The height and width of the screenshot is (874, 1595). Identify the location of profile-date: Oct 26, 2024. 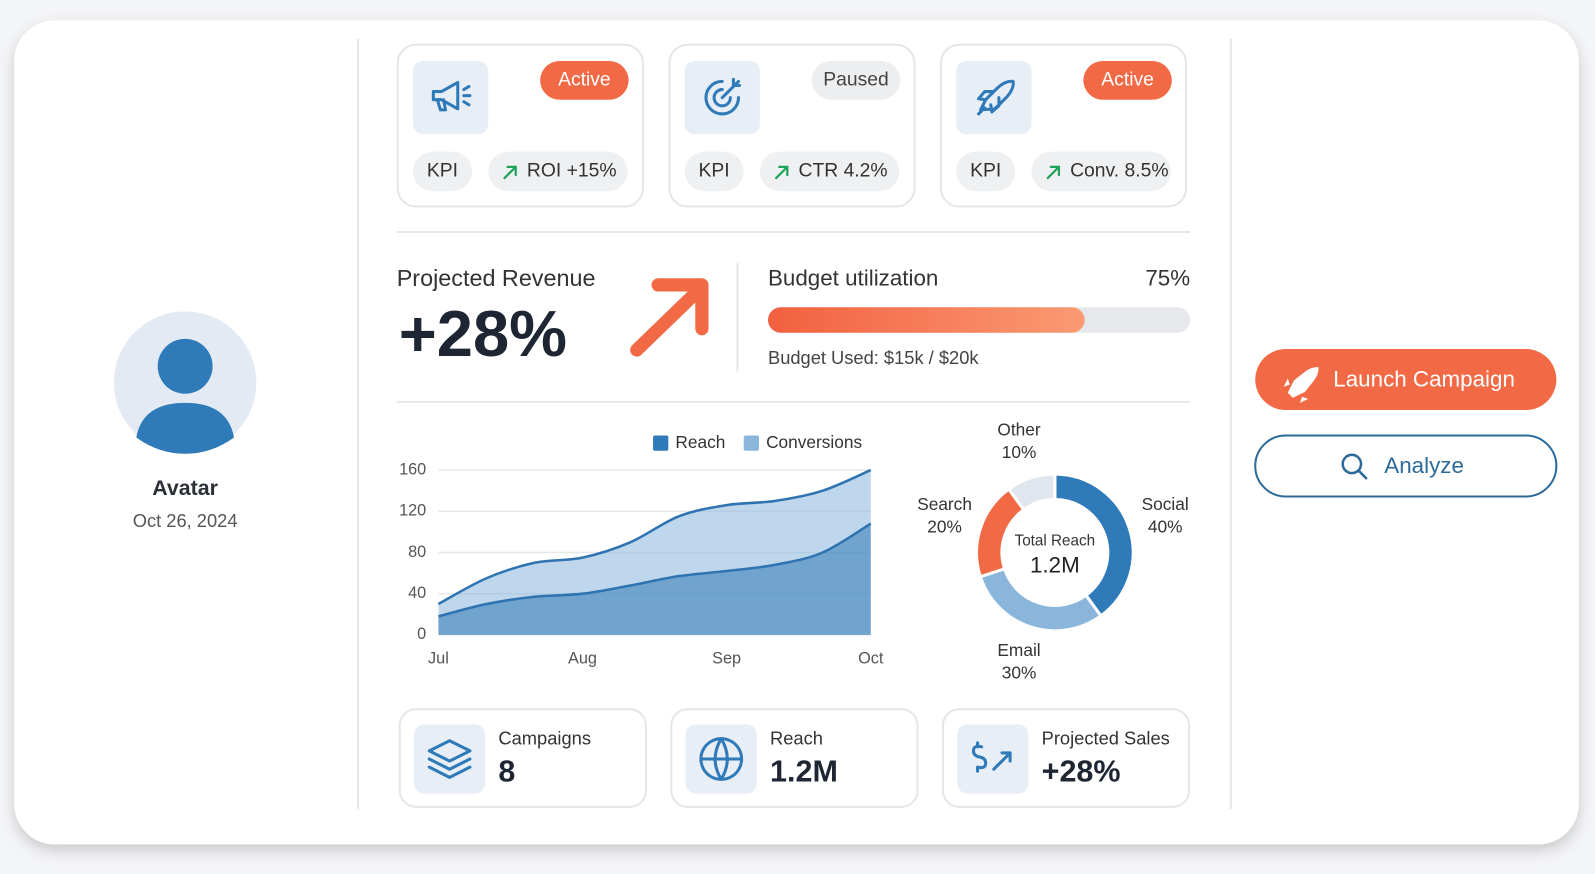
(185, 520).